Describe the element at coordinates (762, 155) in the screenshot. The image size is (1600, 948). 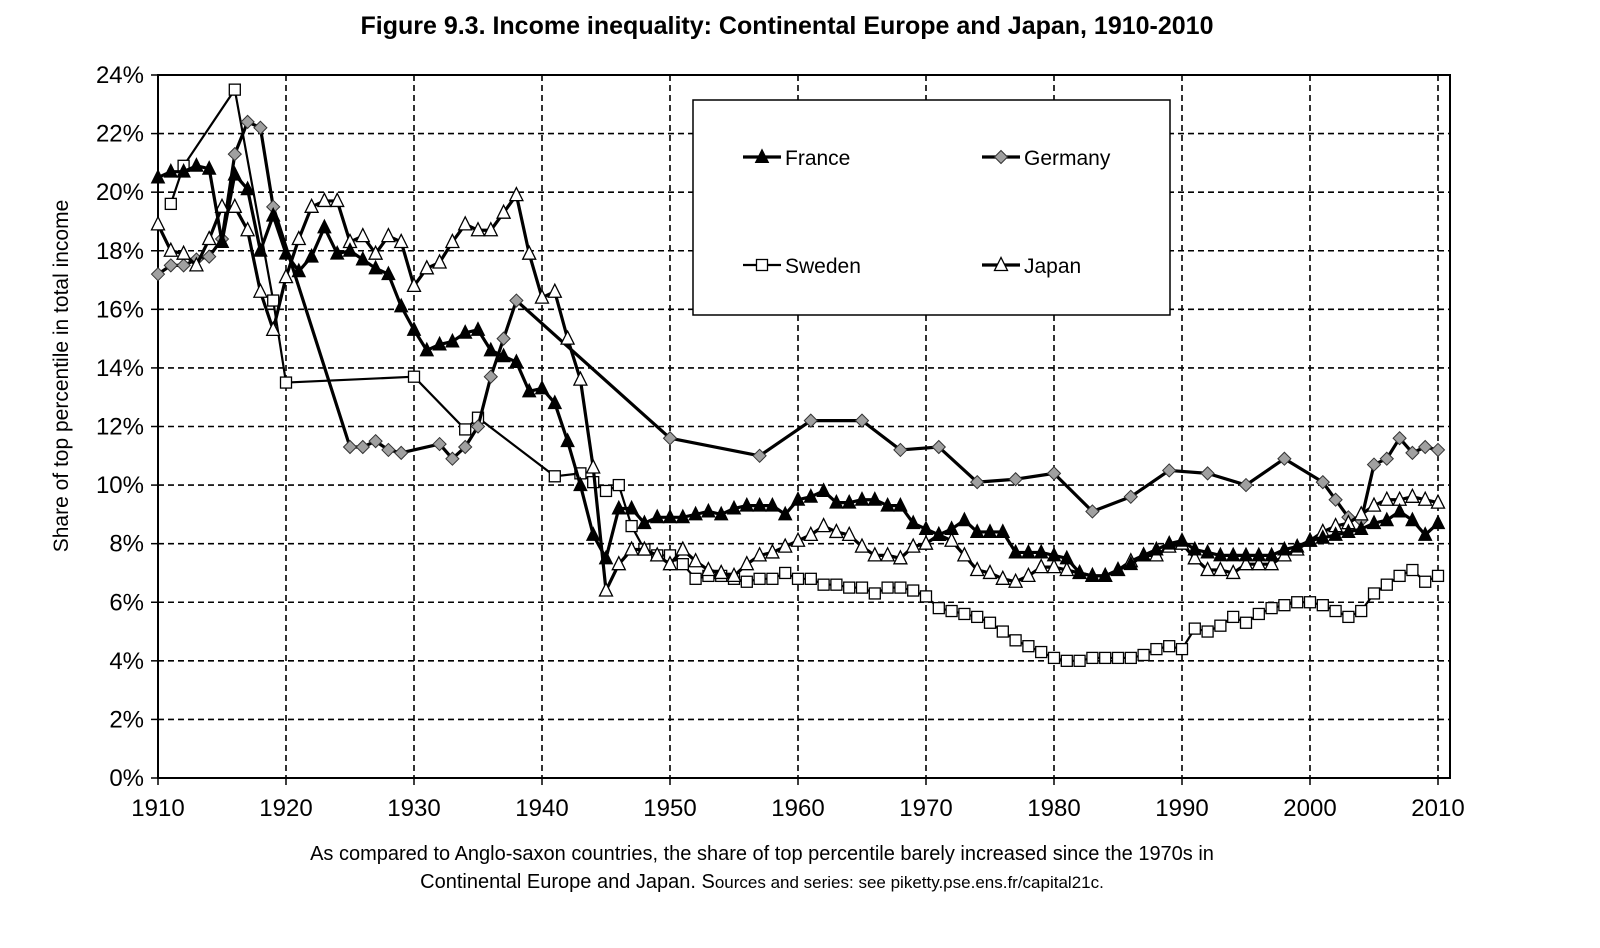
I see `legend-marker` at that location.